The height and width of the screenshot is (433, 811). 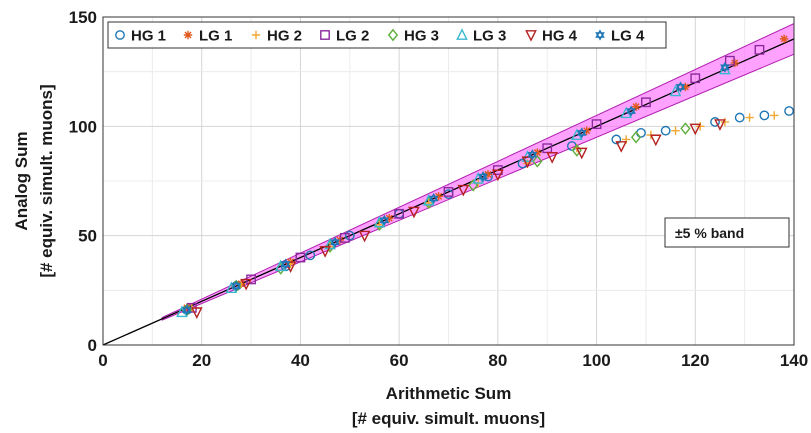 I want to click on legend-label: HG 1, so click(x=148, y=36).